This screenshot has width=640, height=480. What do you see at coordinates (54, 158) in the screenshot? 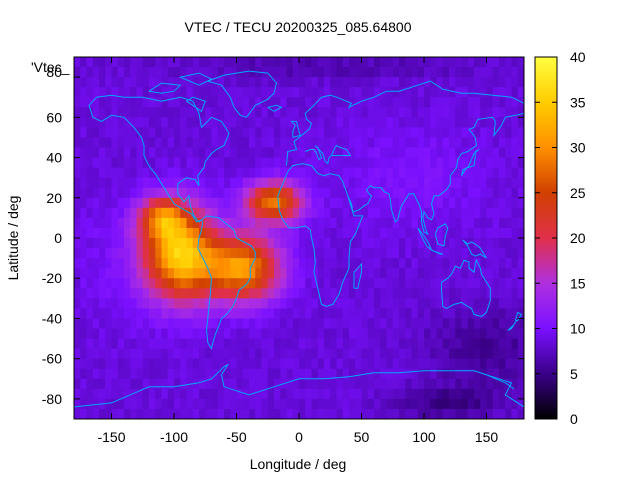
I see `y-tick-label: 40` at bounding box center [54, 158].